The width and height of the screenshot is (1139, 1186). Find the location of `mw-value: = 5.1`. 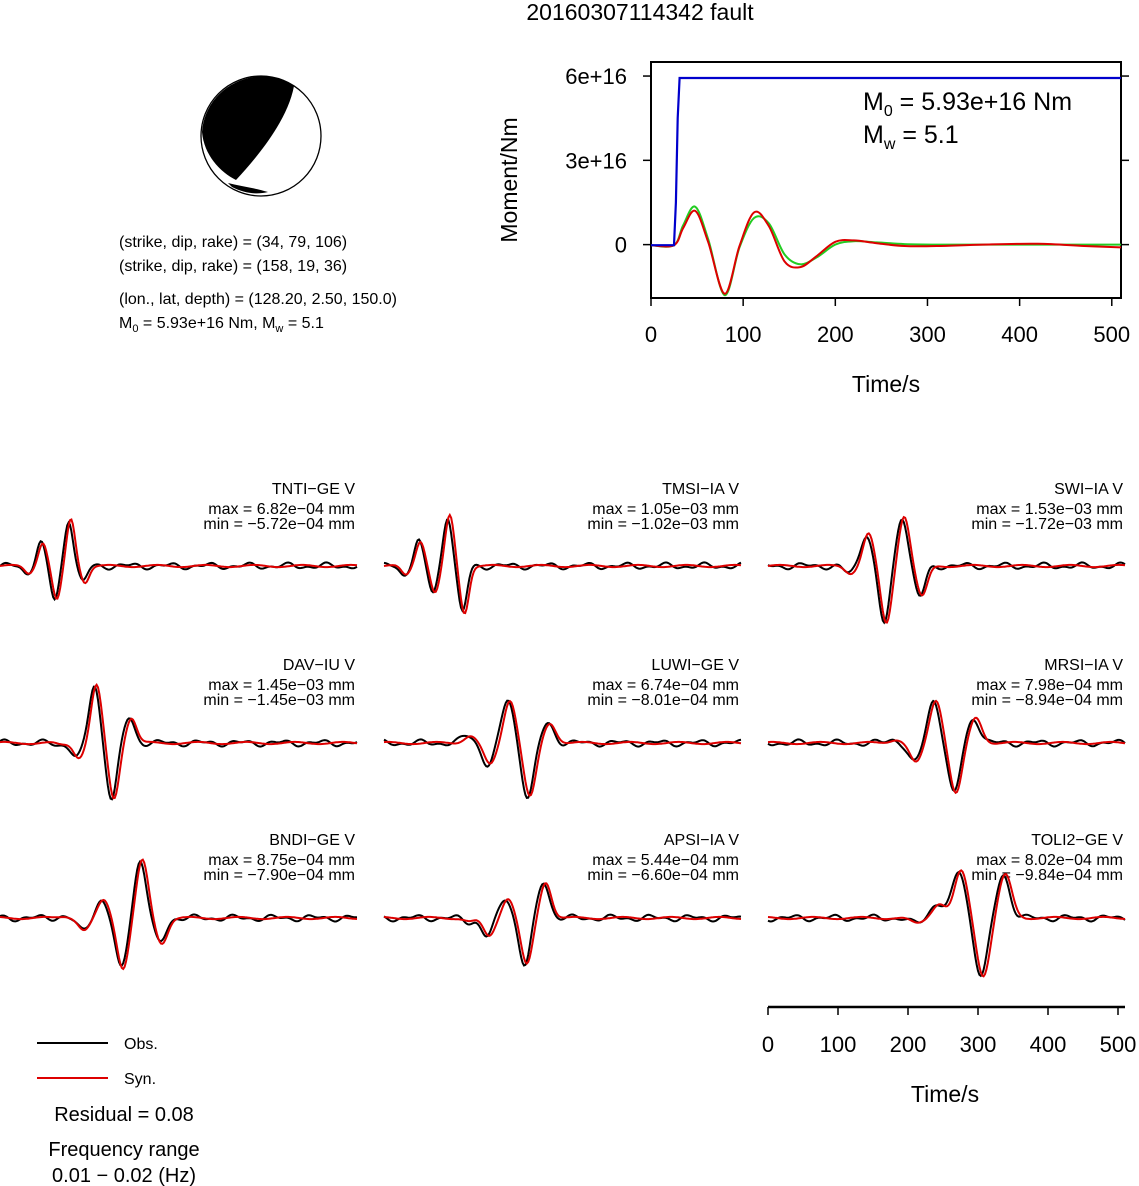

mw-value: = 5.1 is located at coordinates (303, 323).